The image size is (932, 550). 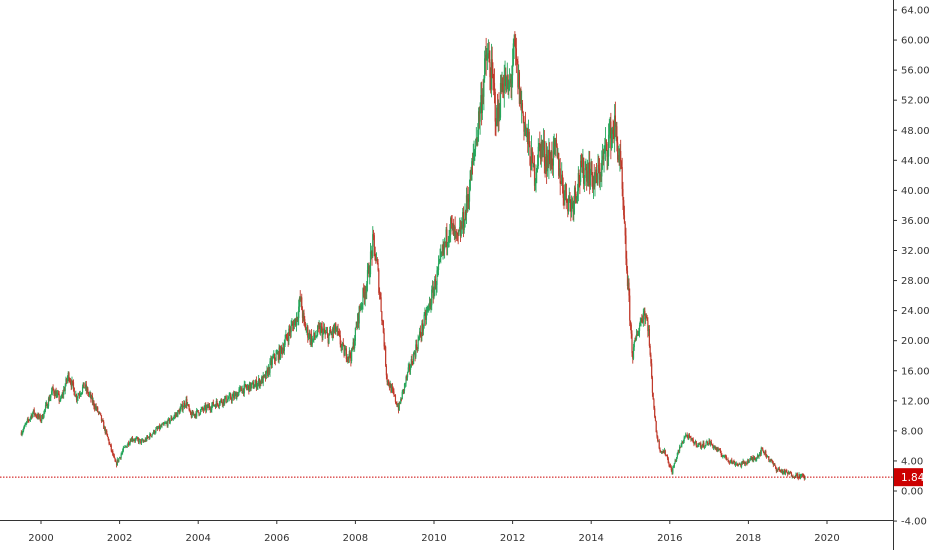 What do you see at coordinates (915, 11) in the screenshot?
I see `y-tick-label: 64.00` at bounding box center [915, 11].